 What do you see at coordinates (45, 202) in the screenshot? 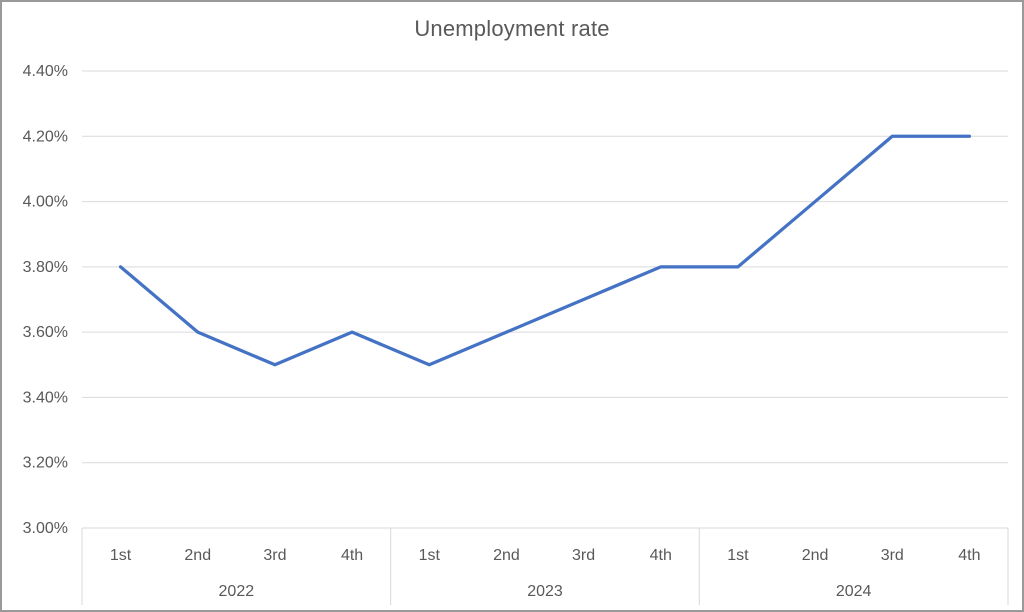
I see `y-axis-tick-label: 4.00%` at bounding box center [45, 202].